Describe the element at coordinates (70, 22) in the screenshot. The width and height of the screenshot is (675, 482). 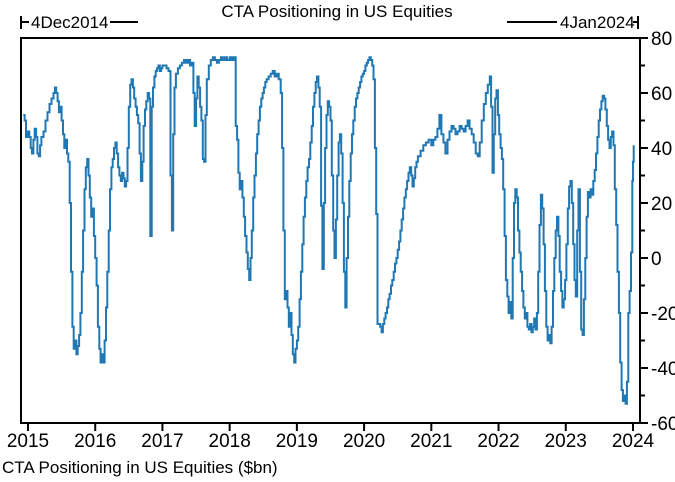
I see `range-start-label: 4Dec2014` at that location.